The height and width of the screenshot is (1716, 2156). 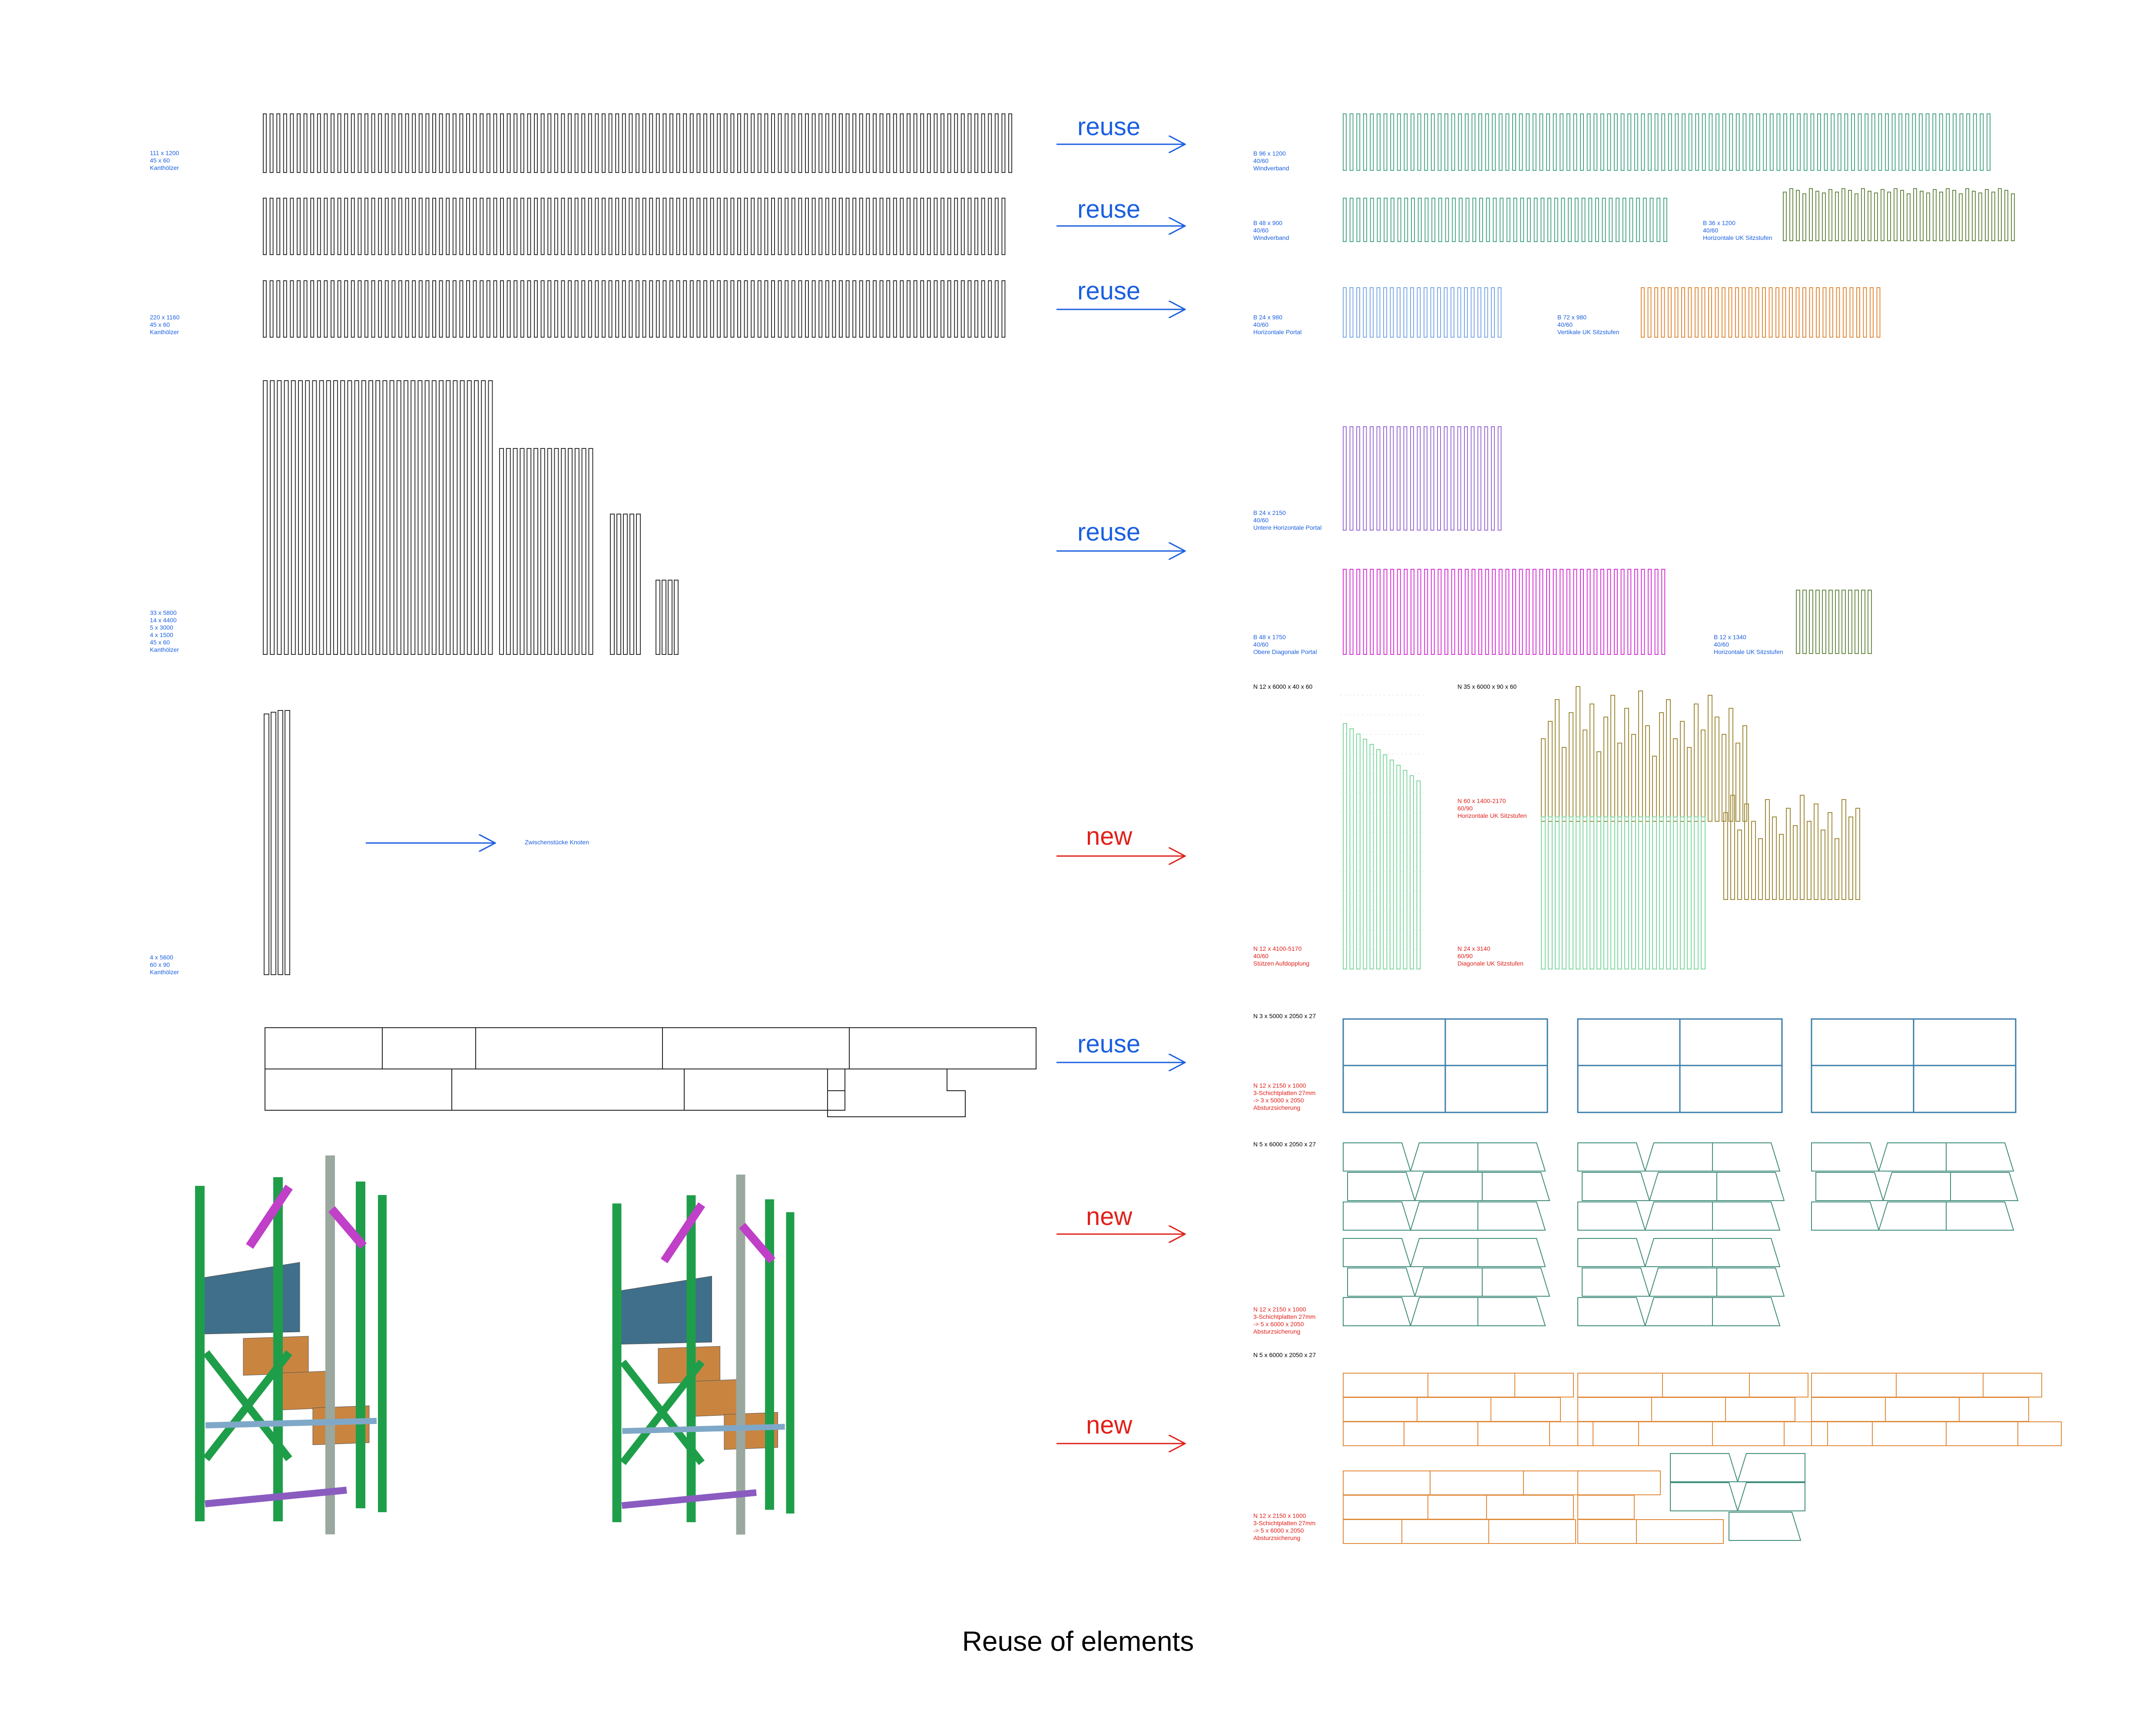 I want to click on stock-panel, so click(x=569, y=1048).